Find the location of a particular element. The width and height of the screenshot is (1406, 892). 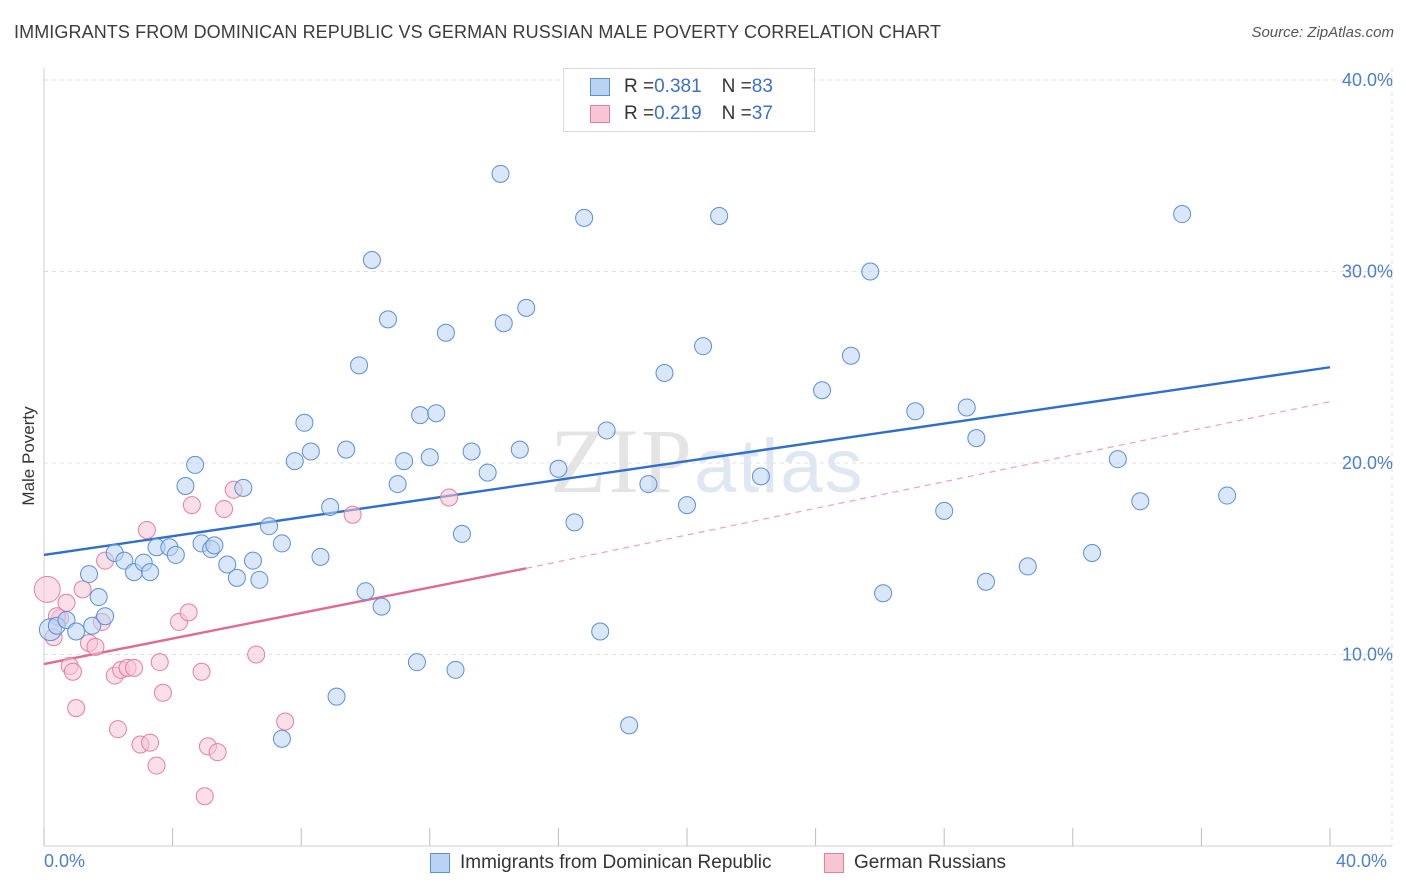

y-tick-label: 10.0% is located at coordinates (1367, 655).